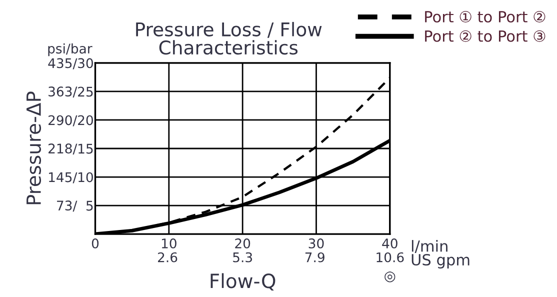  What do you see at coordinates (430, 247) in the screenshot?
I see `text: l/min` at bounding box center [430, 247].